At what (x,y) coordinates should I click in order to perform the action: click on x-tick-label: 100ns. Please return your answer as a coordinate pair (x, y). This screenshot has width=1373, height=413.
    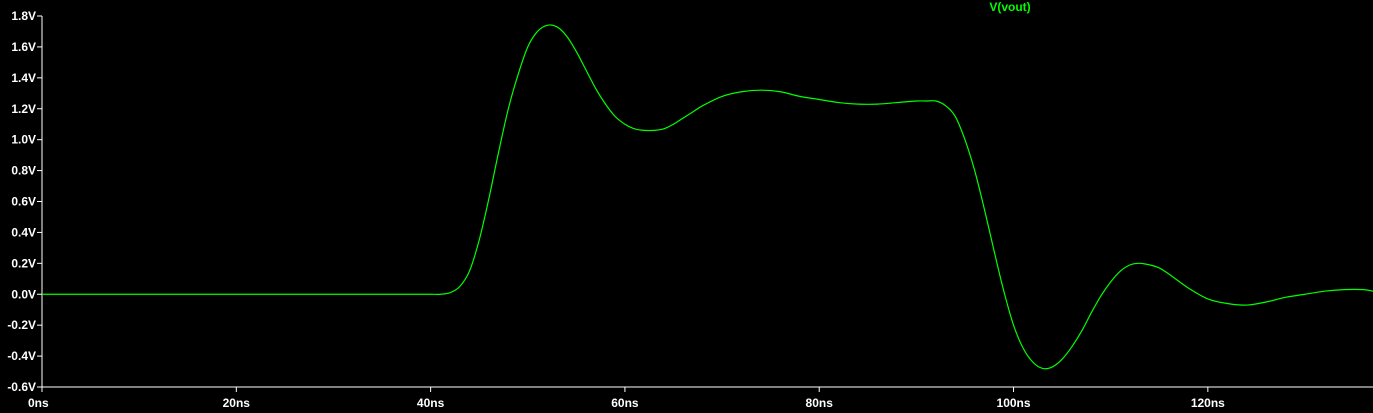
    Looking at the image, I should click on (1014, 403).